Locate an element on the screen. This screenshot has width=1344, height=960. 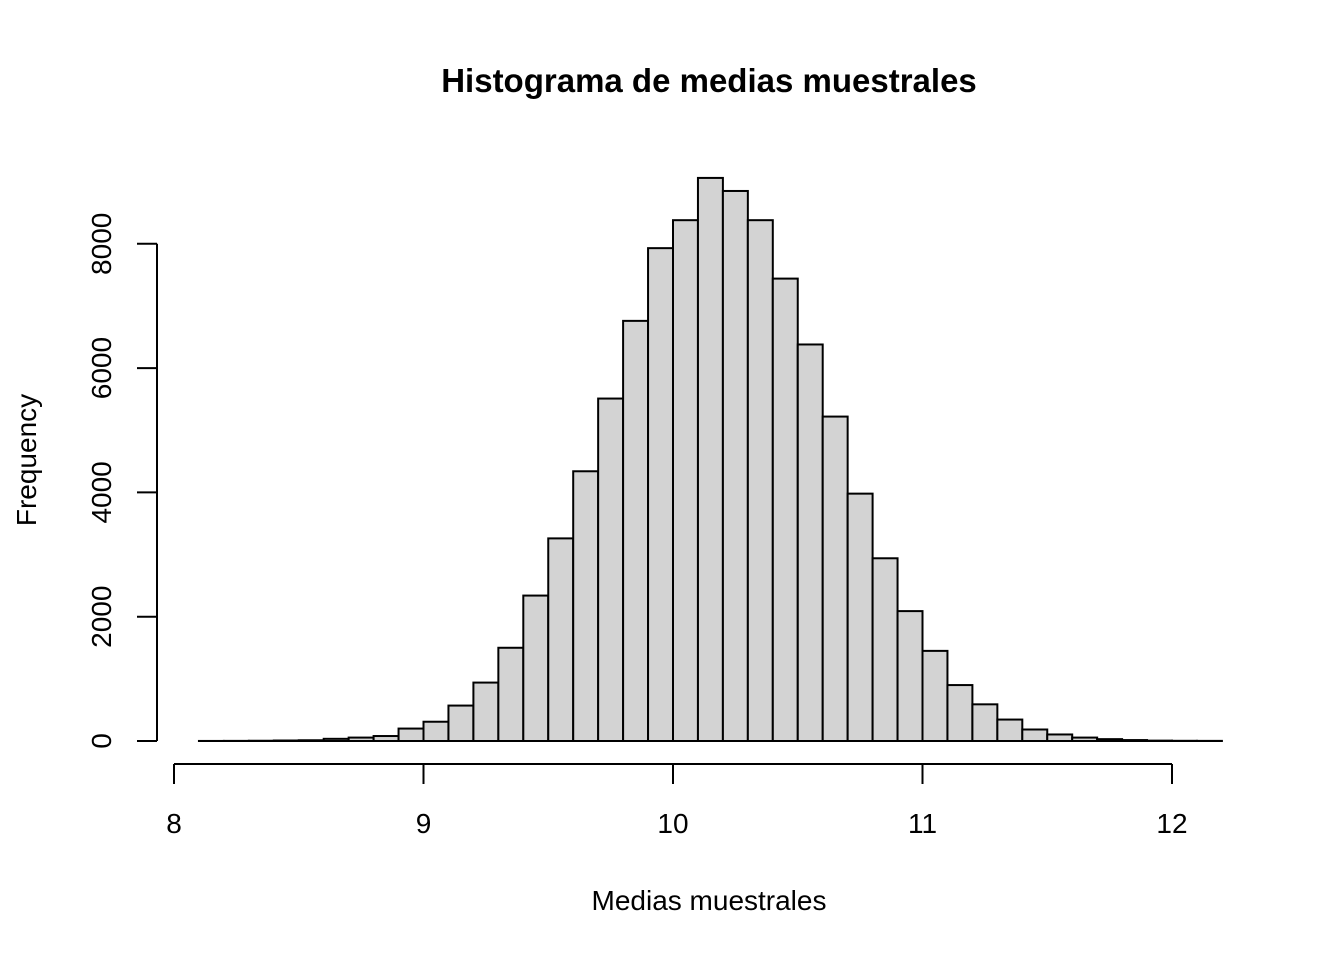
x-tick-label: 9 is located at coordinates (424, 823).